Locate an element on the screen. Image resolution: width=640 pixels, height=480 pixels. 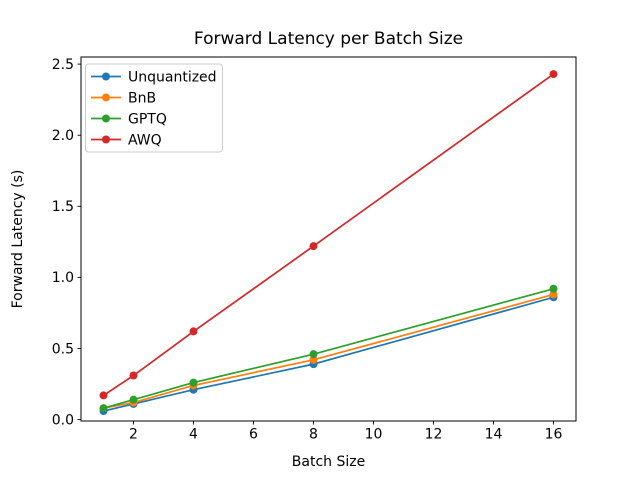
legend-item: BnB is located at coordinates (123, 99).